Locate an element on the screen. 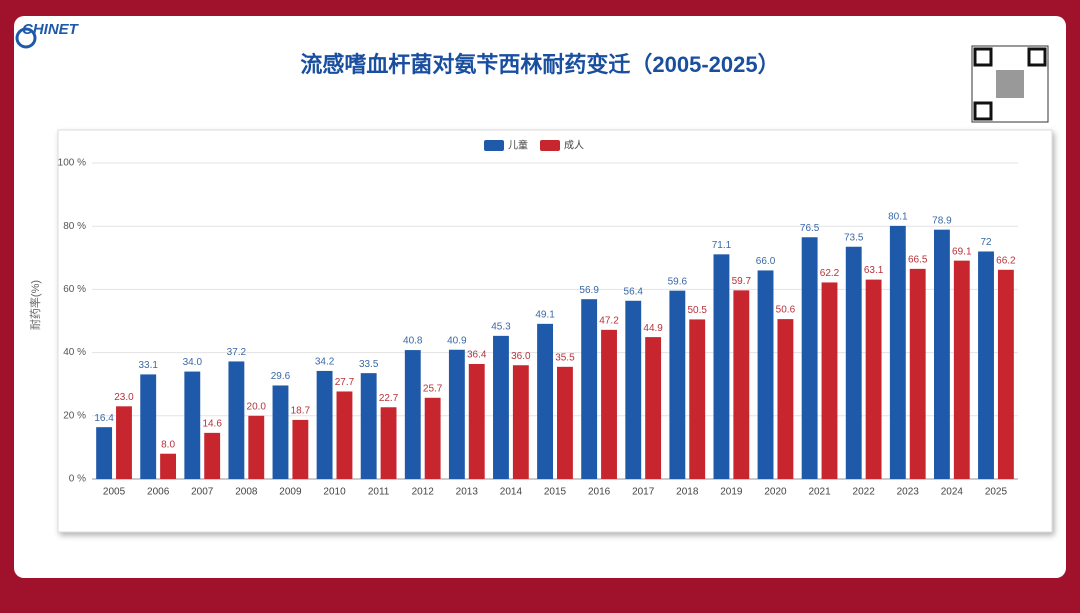  value-label: 78.9 is located at coordinates (942, 220).